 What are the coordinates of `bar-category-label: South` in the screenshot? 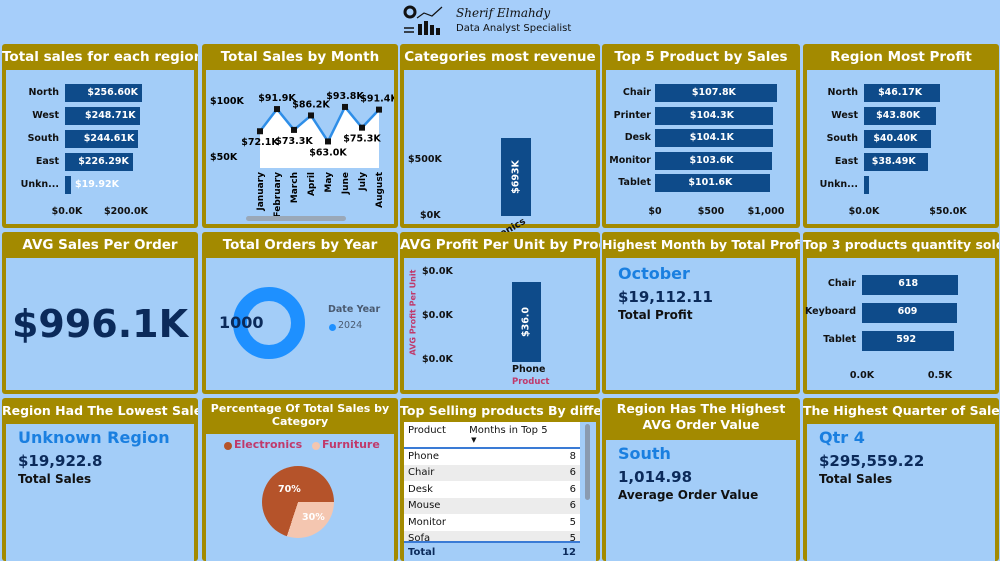 It's located at (842, 138).